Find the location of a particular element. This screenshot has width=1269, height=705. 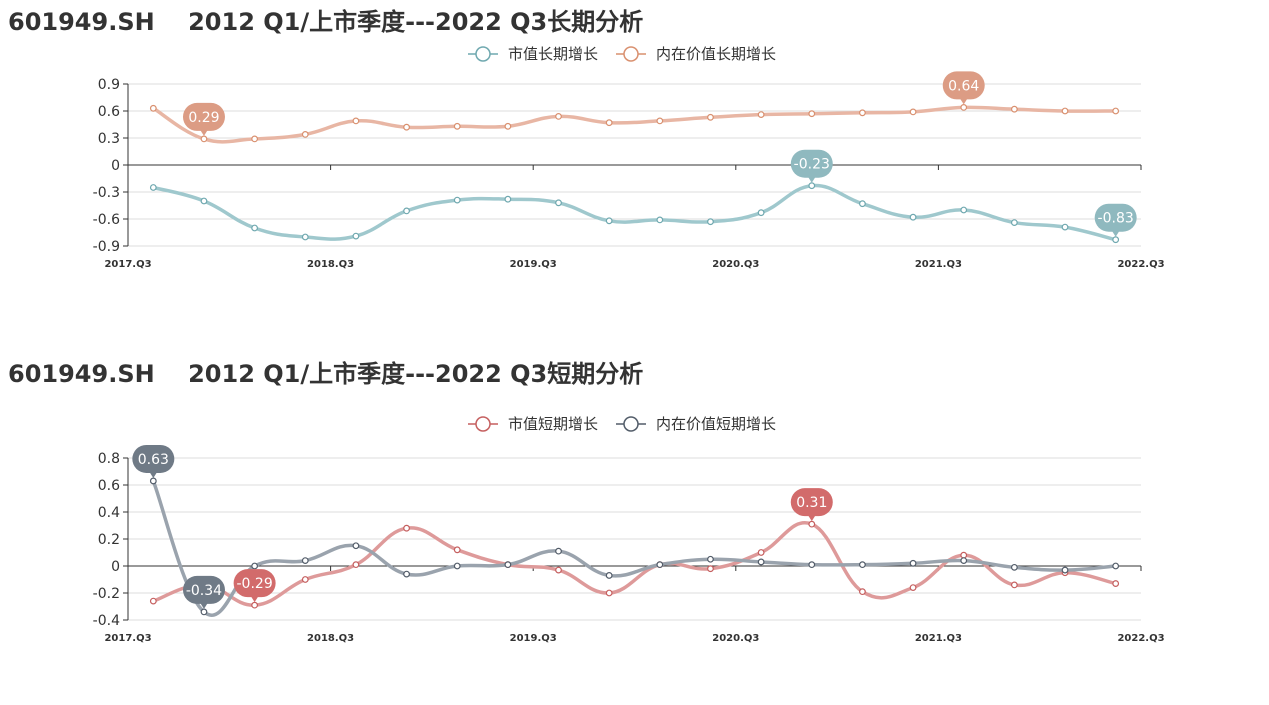

short-term-chart-title: 601949.SH 2012 Q1/上市季度---2022 Q3短期分析 is located at coordinates (326, 374).